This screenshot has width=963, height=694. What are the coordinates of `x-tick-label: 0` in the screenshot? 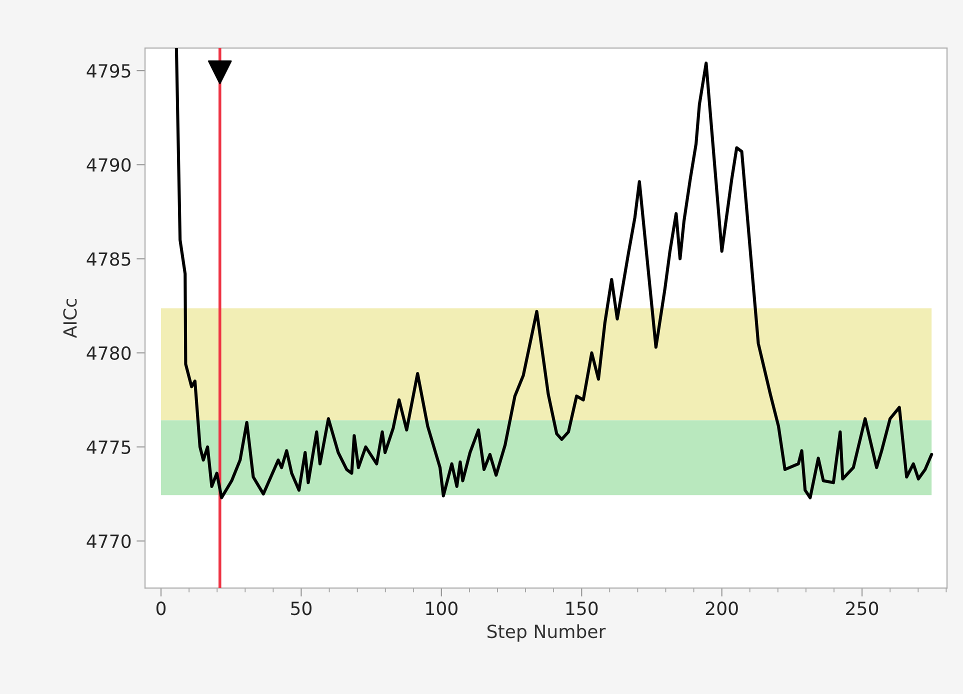 It's located at (161, 609).